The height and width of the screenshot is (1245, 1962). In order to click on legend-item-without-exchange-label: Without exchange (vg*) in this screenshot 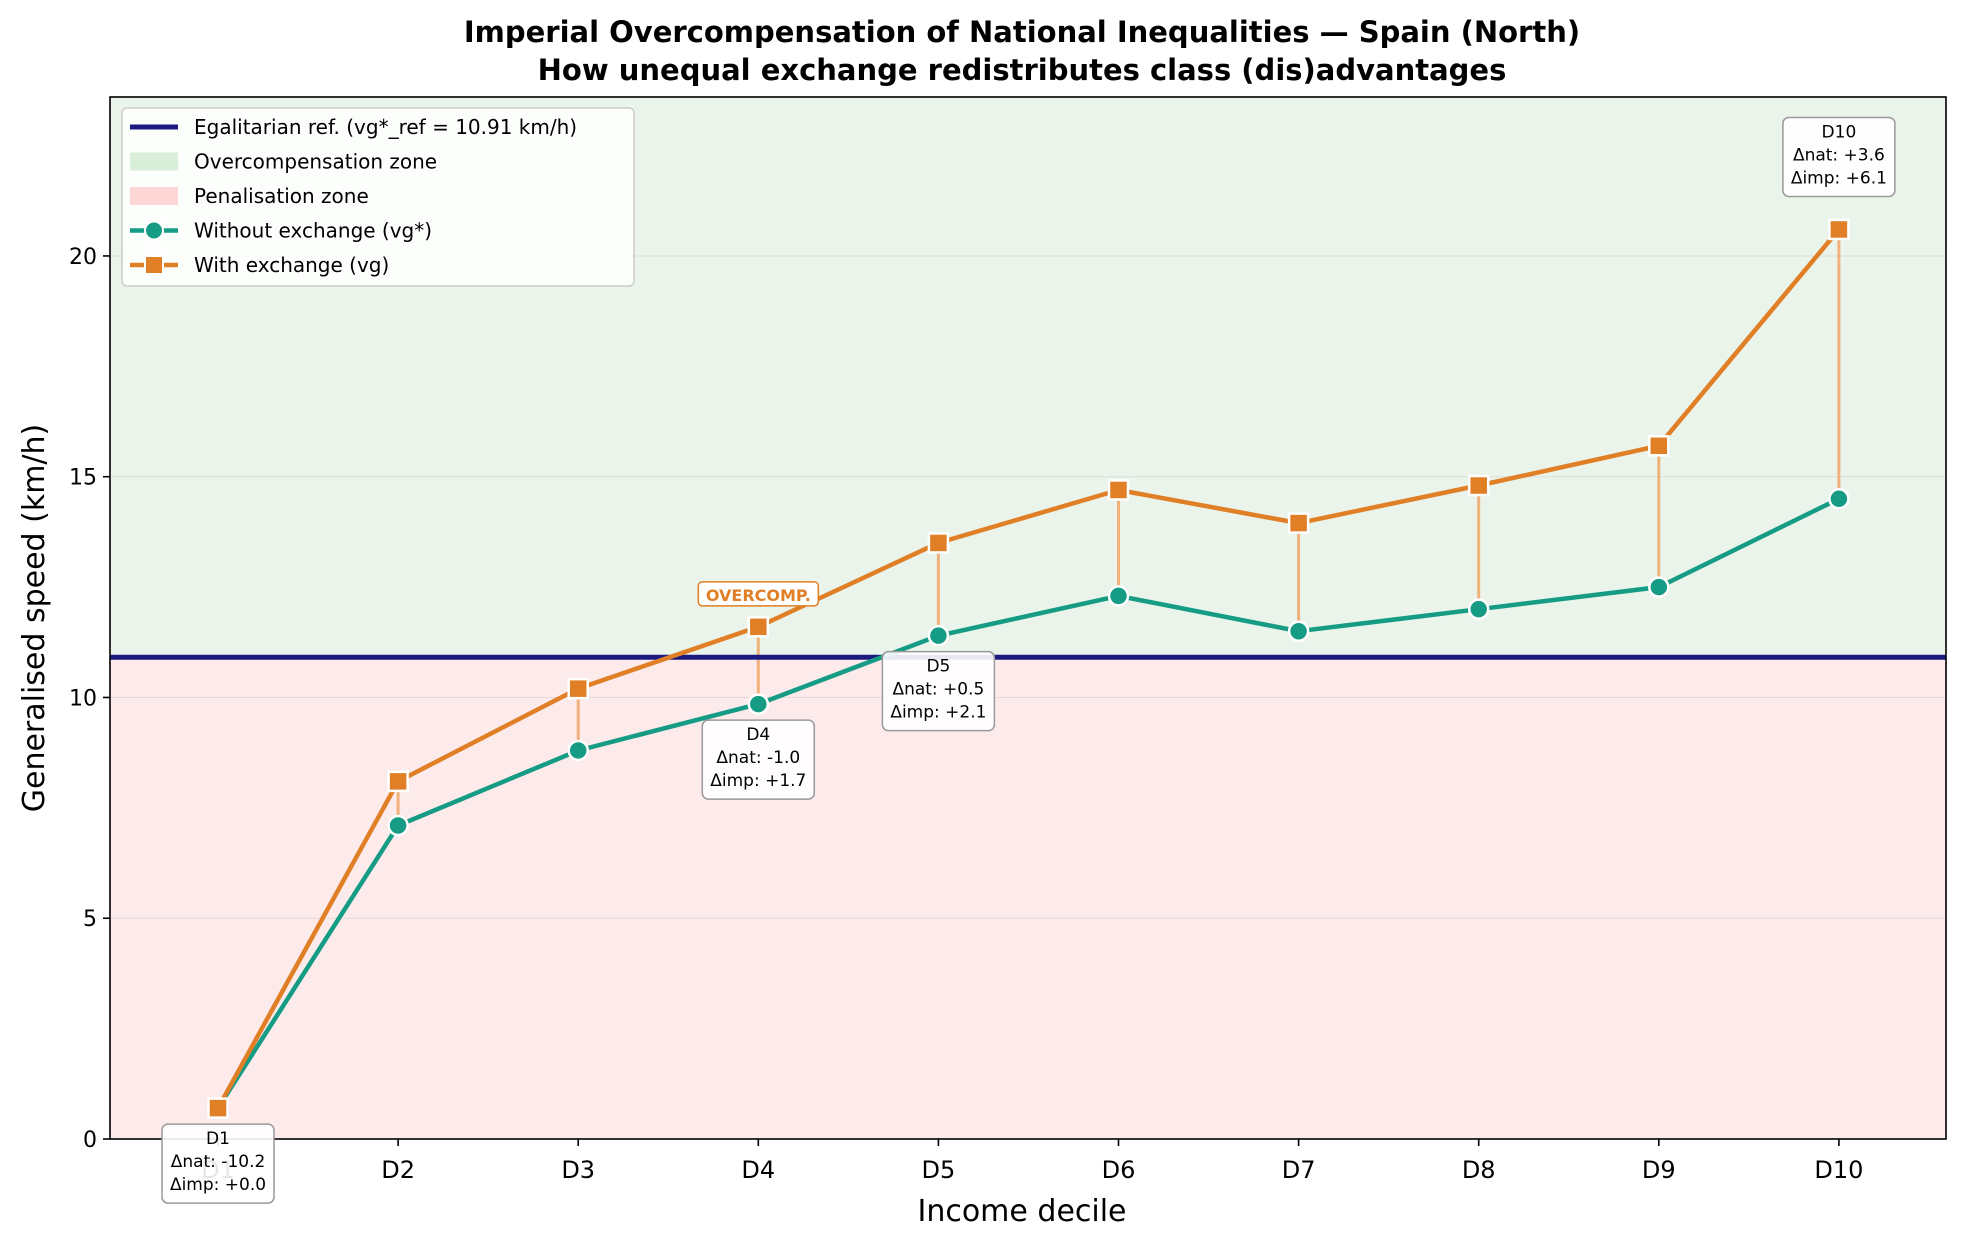, I will do `click(313, 231)`.